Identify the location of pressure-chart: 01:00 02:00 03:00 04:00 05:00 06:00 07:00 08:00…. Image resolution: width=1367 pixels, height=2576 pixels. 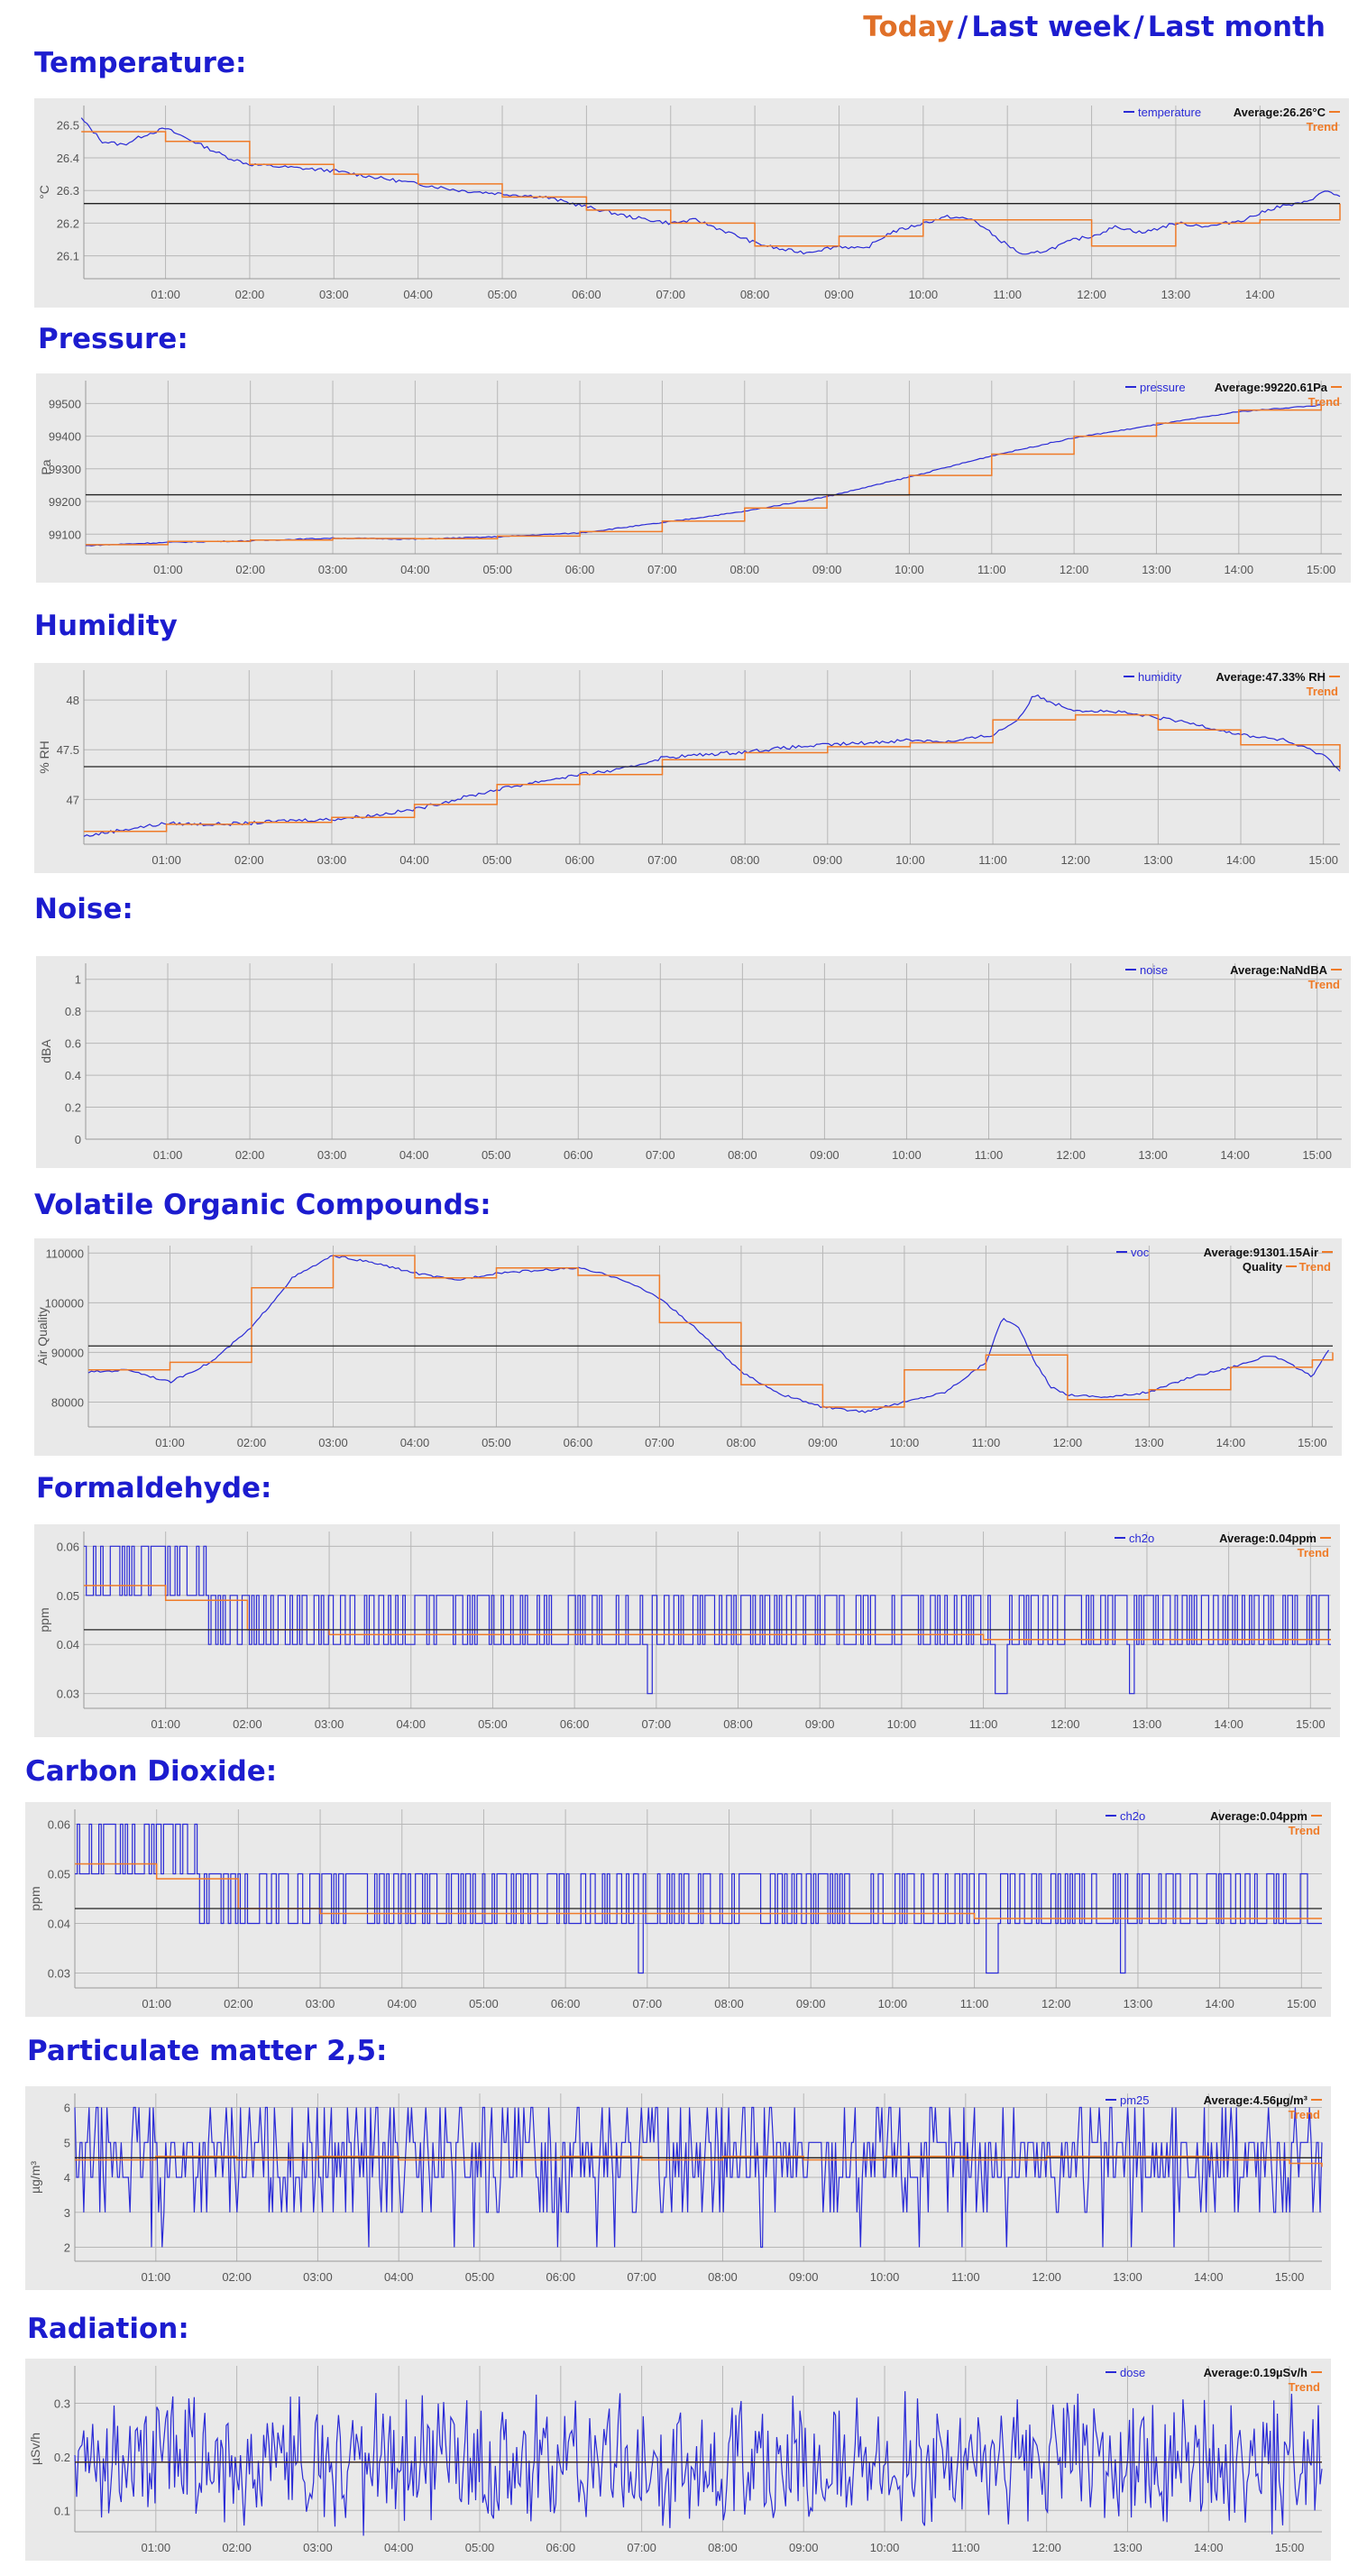
(693, 478).